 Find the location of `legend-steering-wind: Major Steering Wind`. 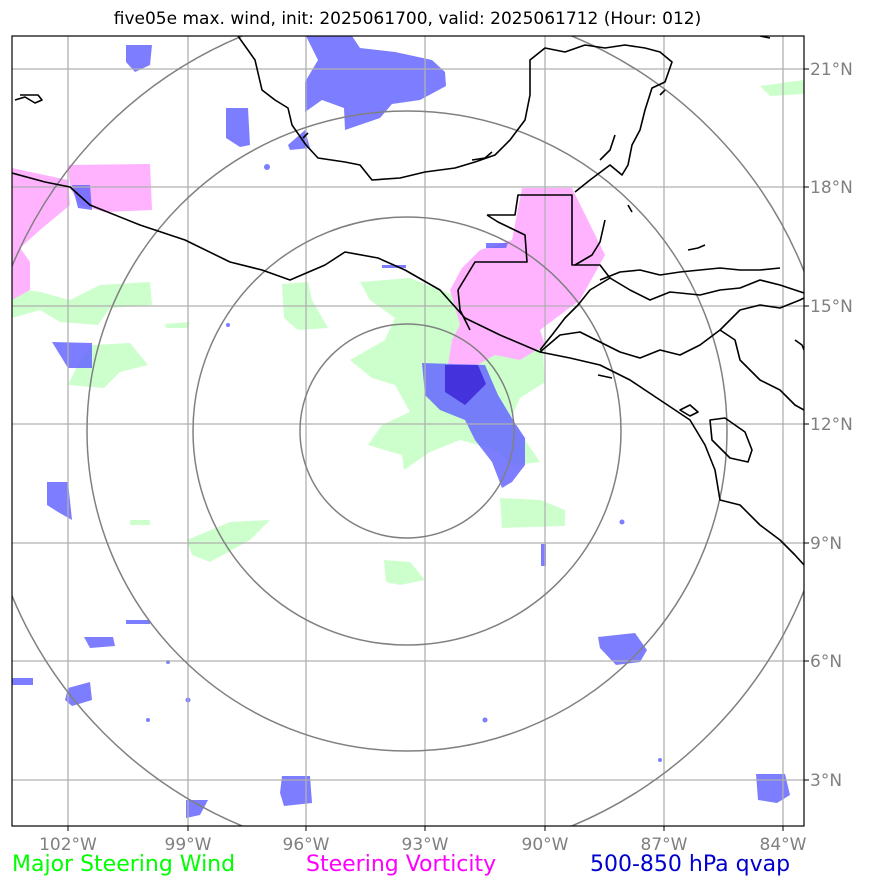

legend-steering-wind: Major Steering Wind is located at coordinates (124, 864).